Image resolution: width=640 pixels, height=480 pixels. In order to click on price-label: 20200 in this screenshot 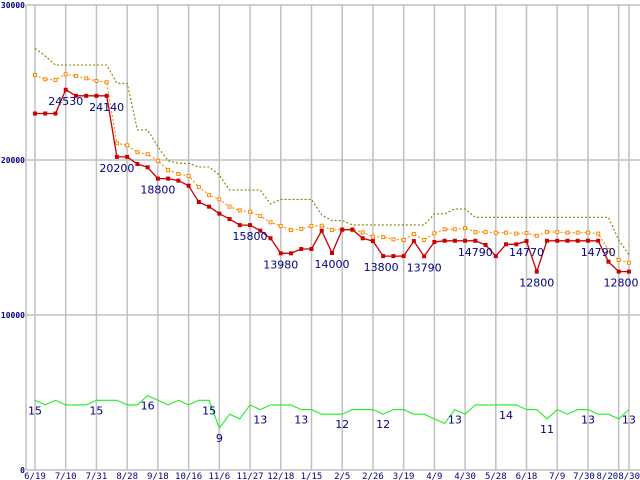, I will do `click(116, 168)`.